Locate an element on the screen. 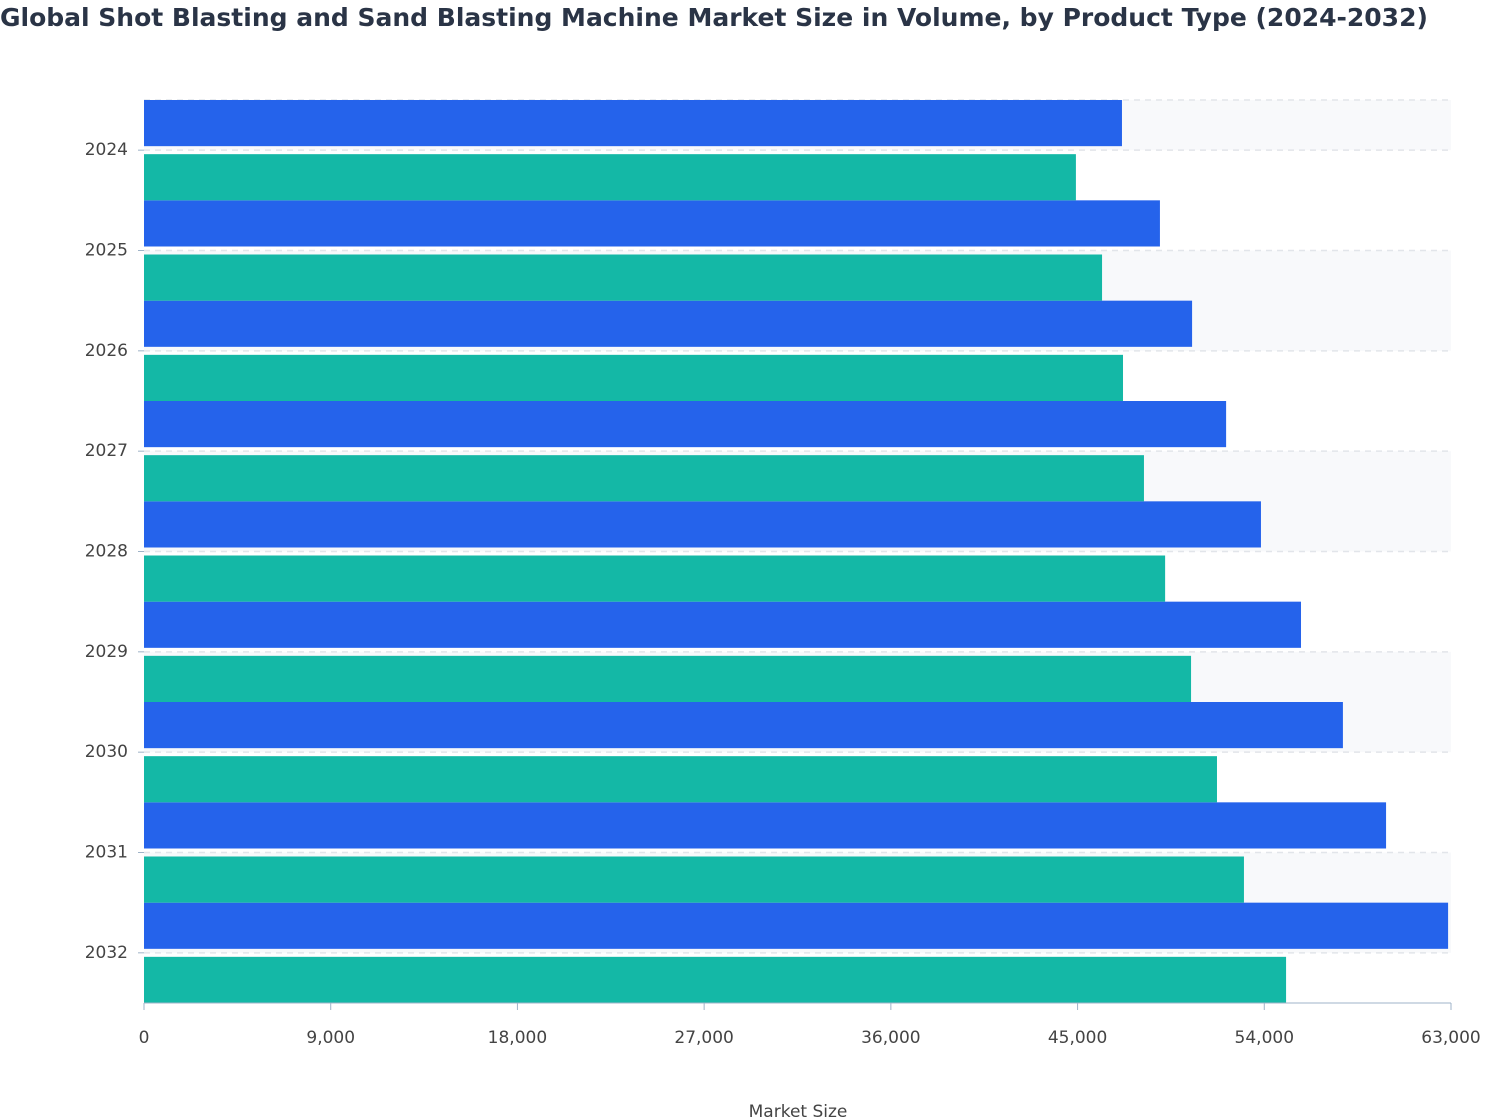  x-axis-label: Market Size is located at coordinates (798, 1111).